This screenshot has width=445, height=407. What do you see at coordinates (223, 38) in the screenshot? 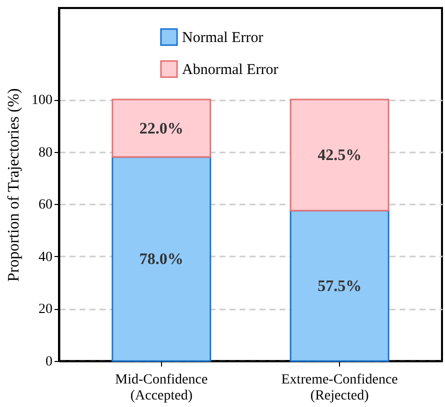
I see `legend-label: Normal Error` at bounding box center [223, 38].